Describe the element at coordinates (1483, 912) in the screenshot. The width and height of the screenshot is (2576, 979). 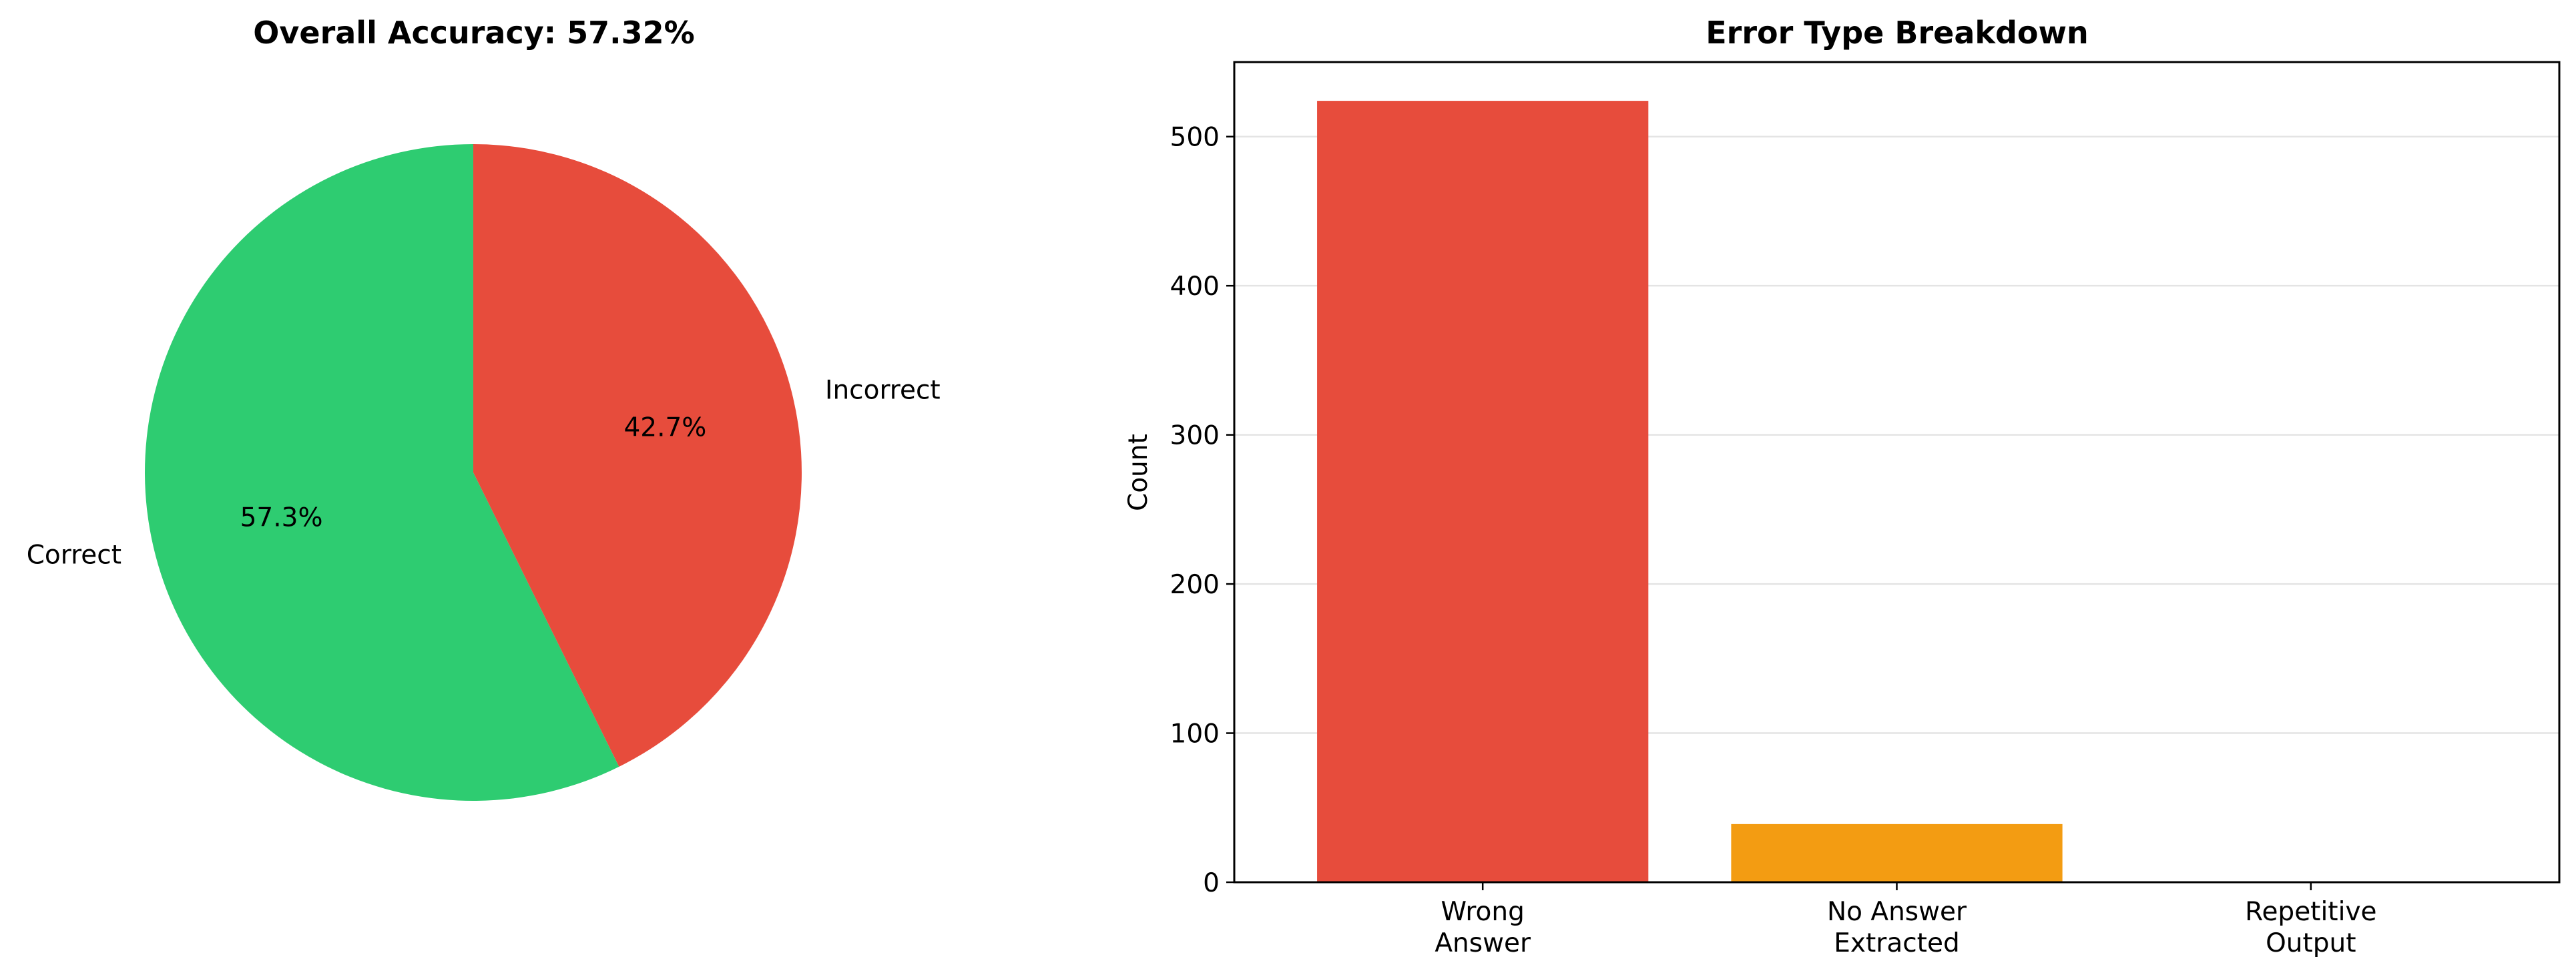
I see `x-tick-label-wrong-answer-1: Wrong` at that location.